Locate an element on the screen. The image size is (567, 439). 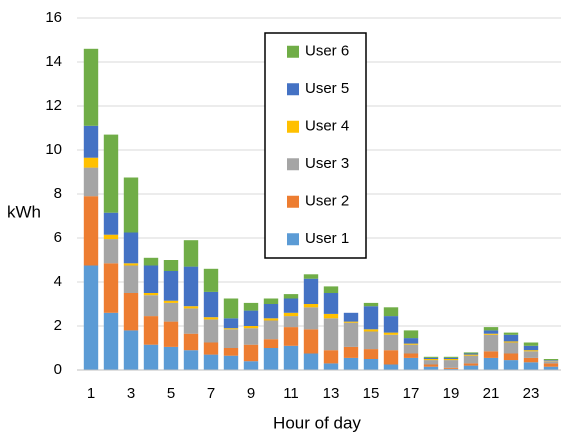
x-tick-label: 11 is located at coordinates (291, 393).